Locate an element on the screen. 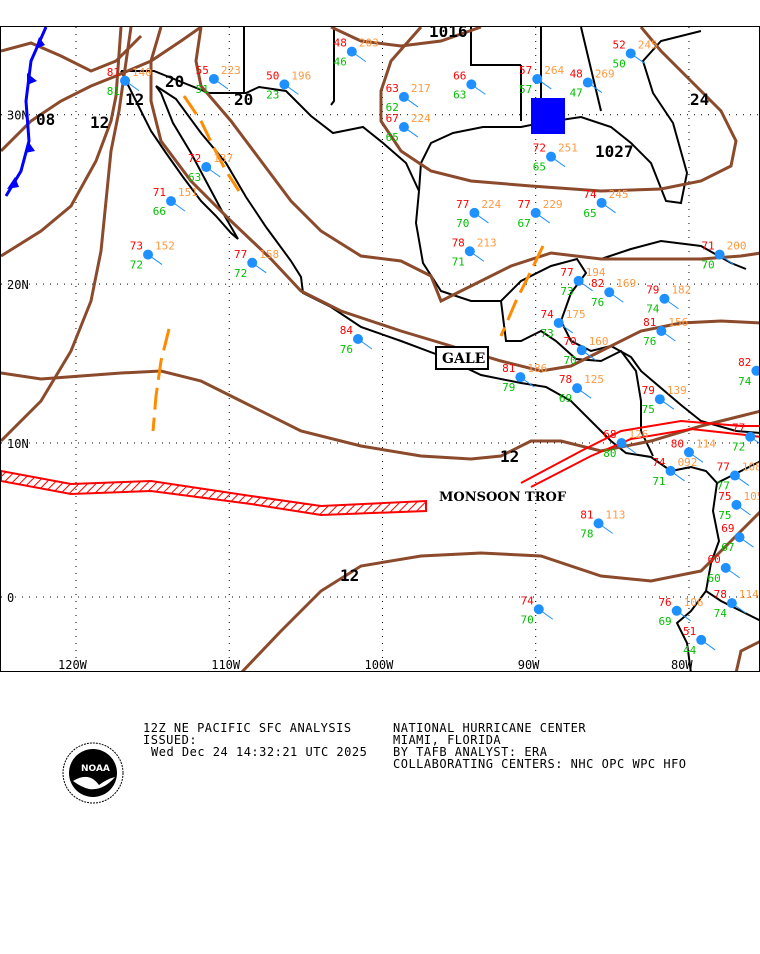 Image resolution: width=760 pixels, height=954 pixels. gale-label: GALE is located at coordinates (463, 359).